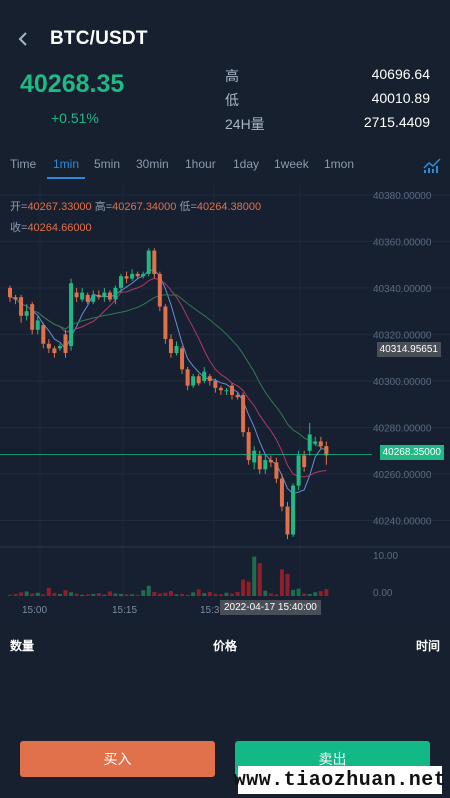  I want to click on tab-5min: 5min, so click(107, 164).